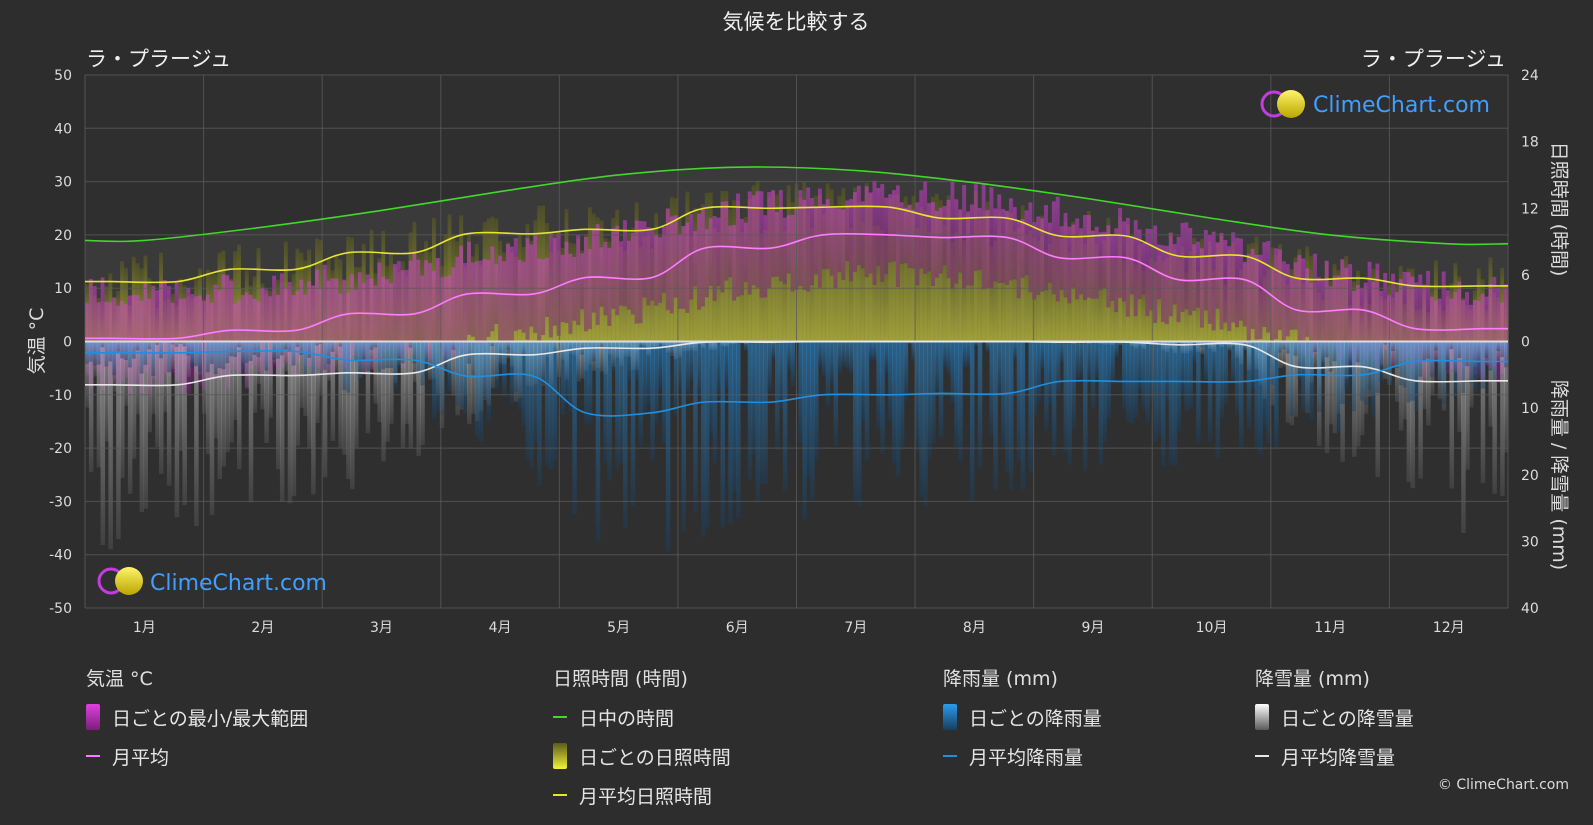  Describe the element at coordinates (1312, 679) in the screenshot. I see `legend-title: 降雪量 (mm)` at that location.